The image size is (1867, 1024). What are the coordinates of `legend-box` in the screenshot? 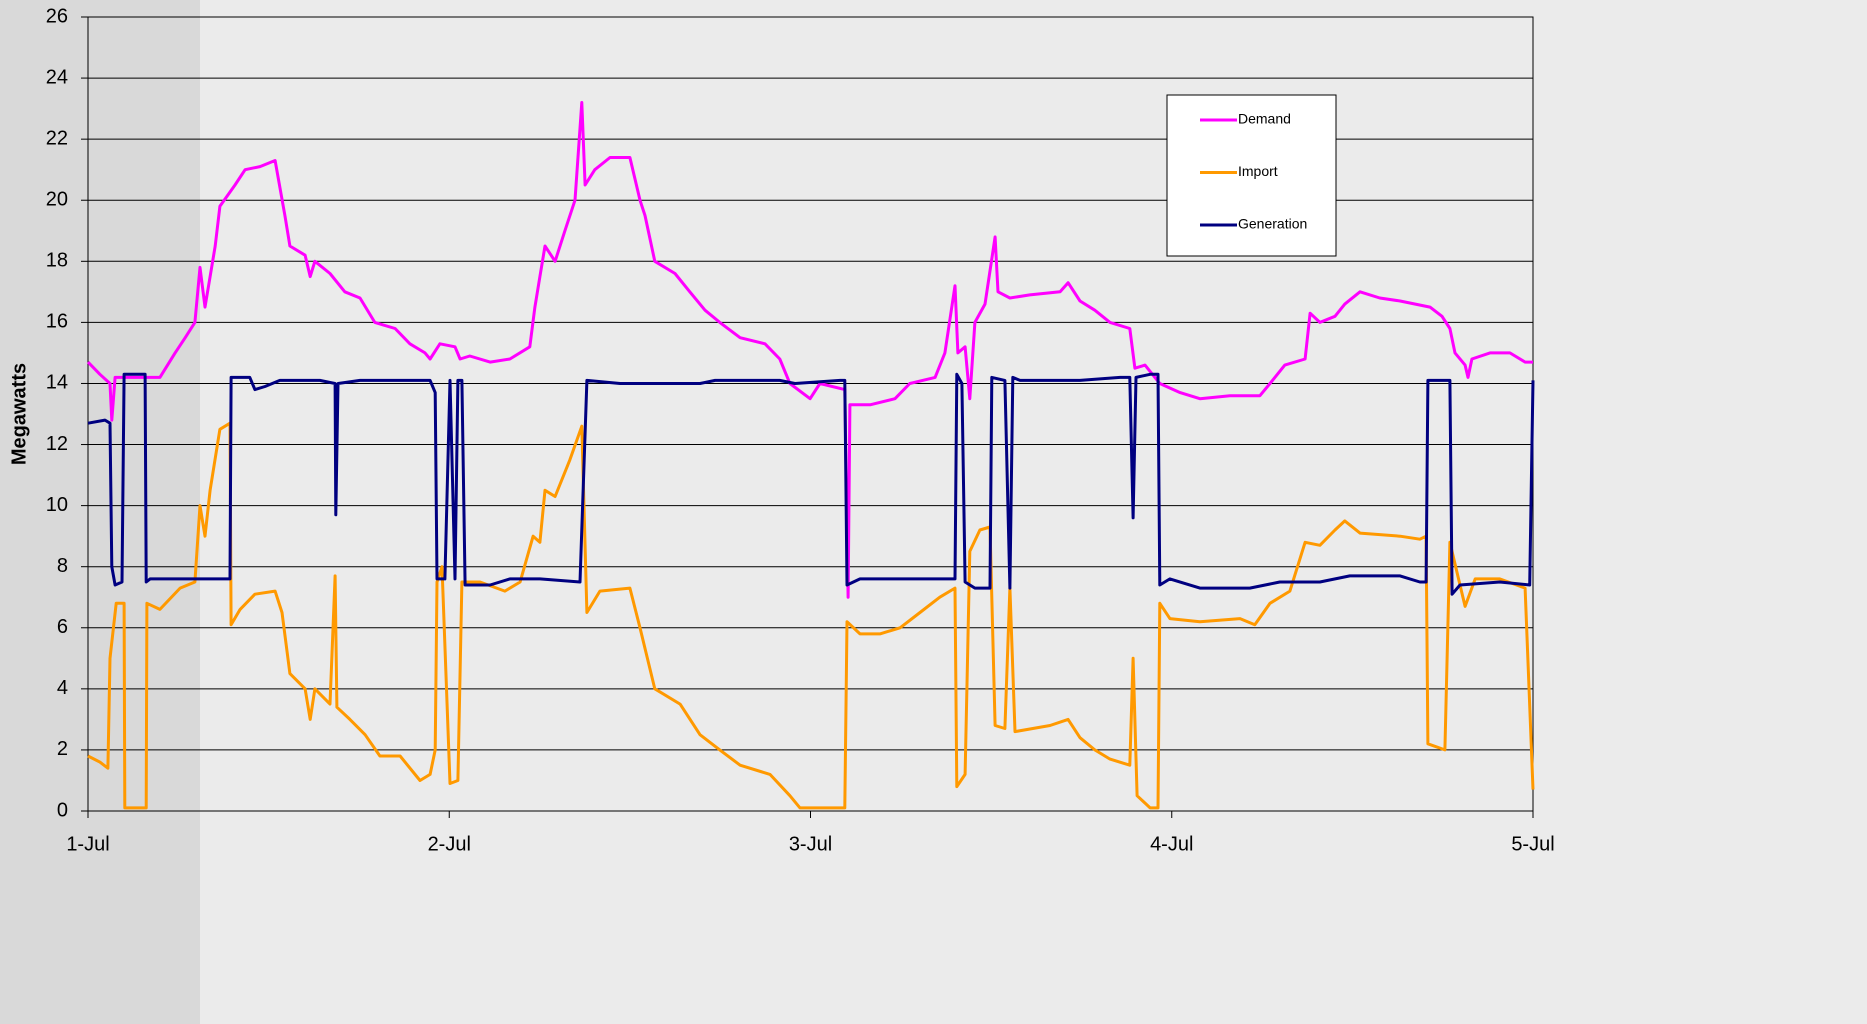 It's located at (1251, 175).